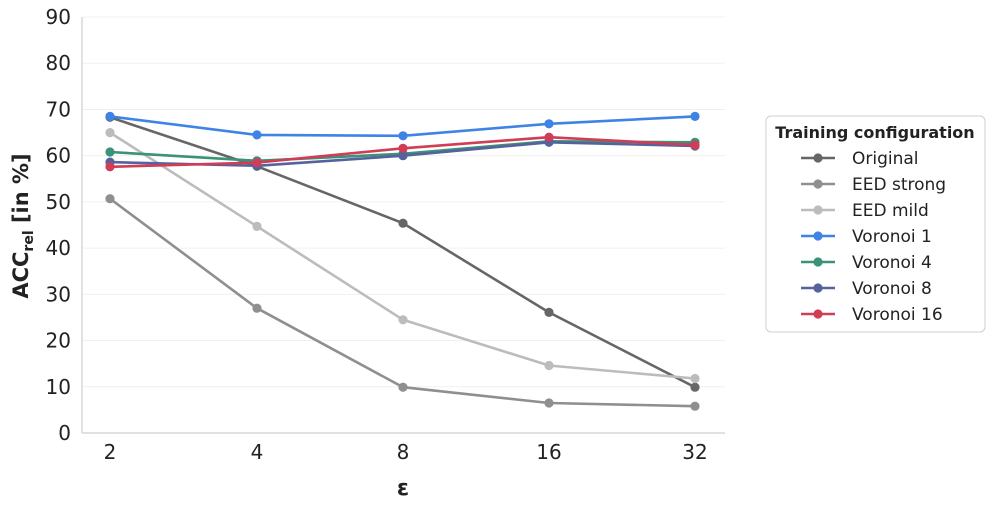  I want to click on y-tick-label: 90, so click(58, 17).